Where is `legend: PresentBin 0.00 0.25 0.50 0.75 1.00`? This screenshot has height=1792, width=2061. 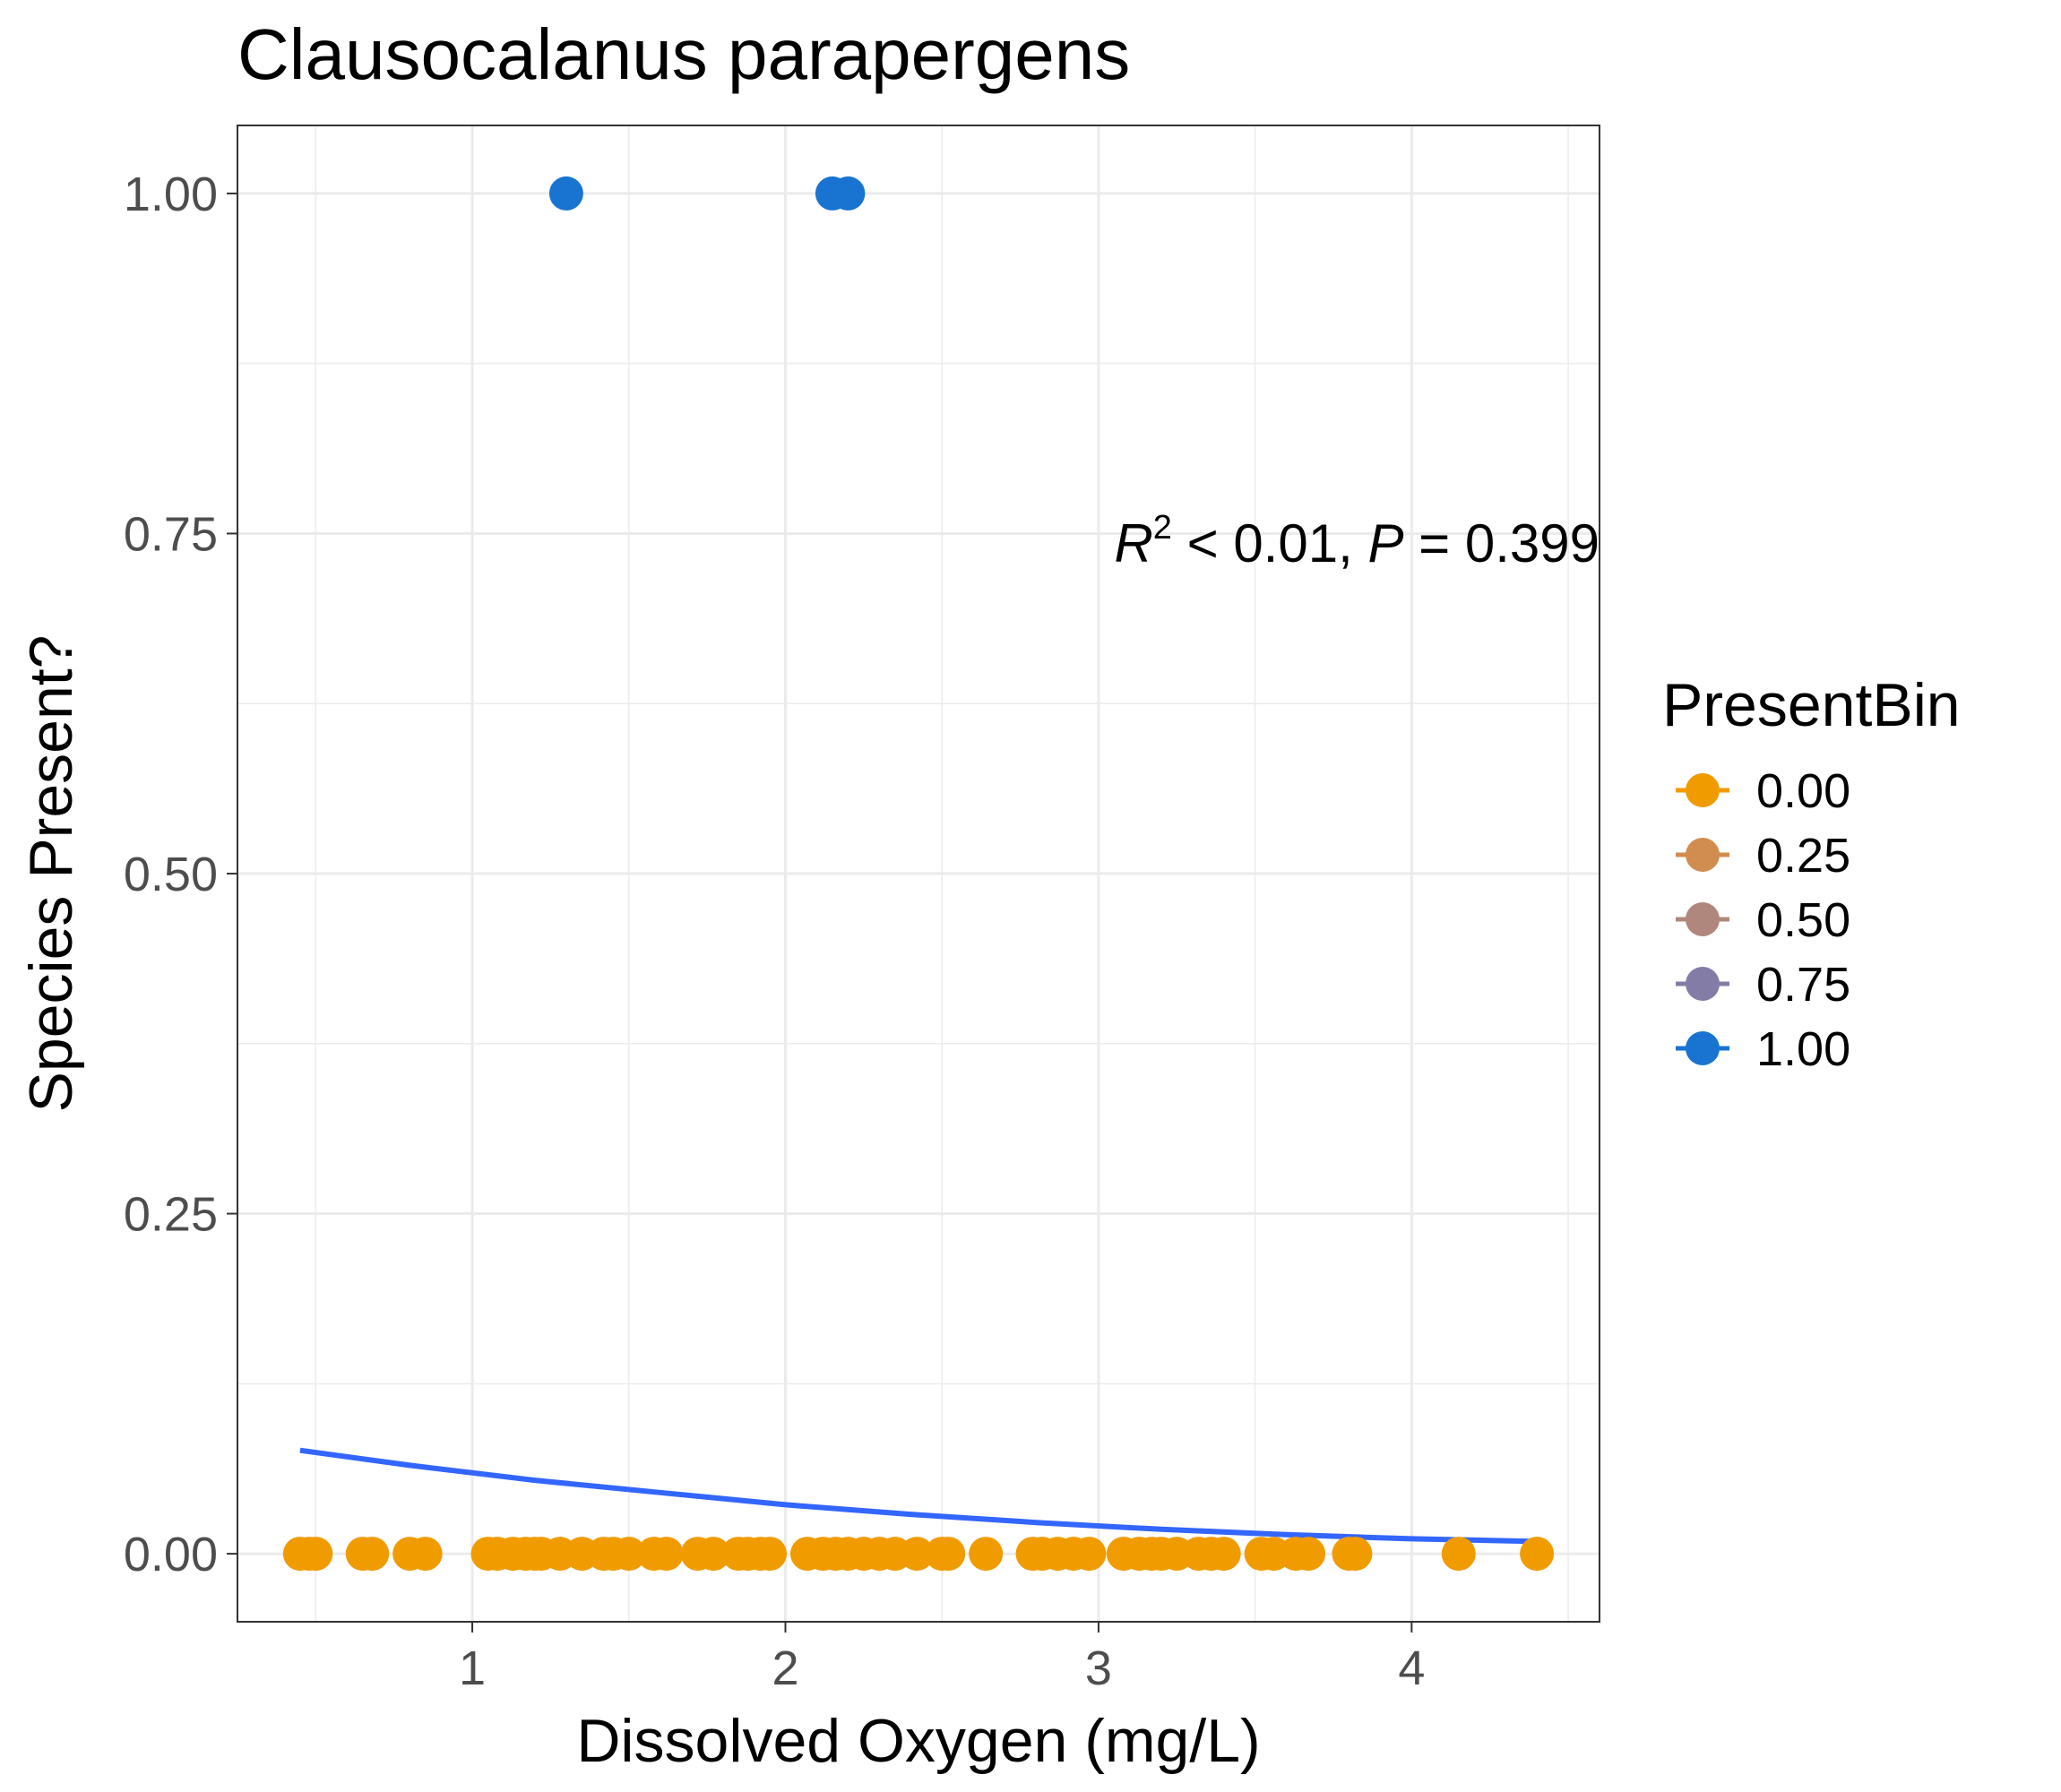
legend: PresentBin 0.00 0.25 0.50 0.75 1.00 is located at coordinates (1811, 873).